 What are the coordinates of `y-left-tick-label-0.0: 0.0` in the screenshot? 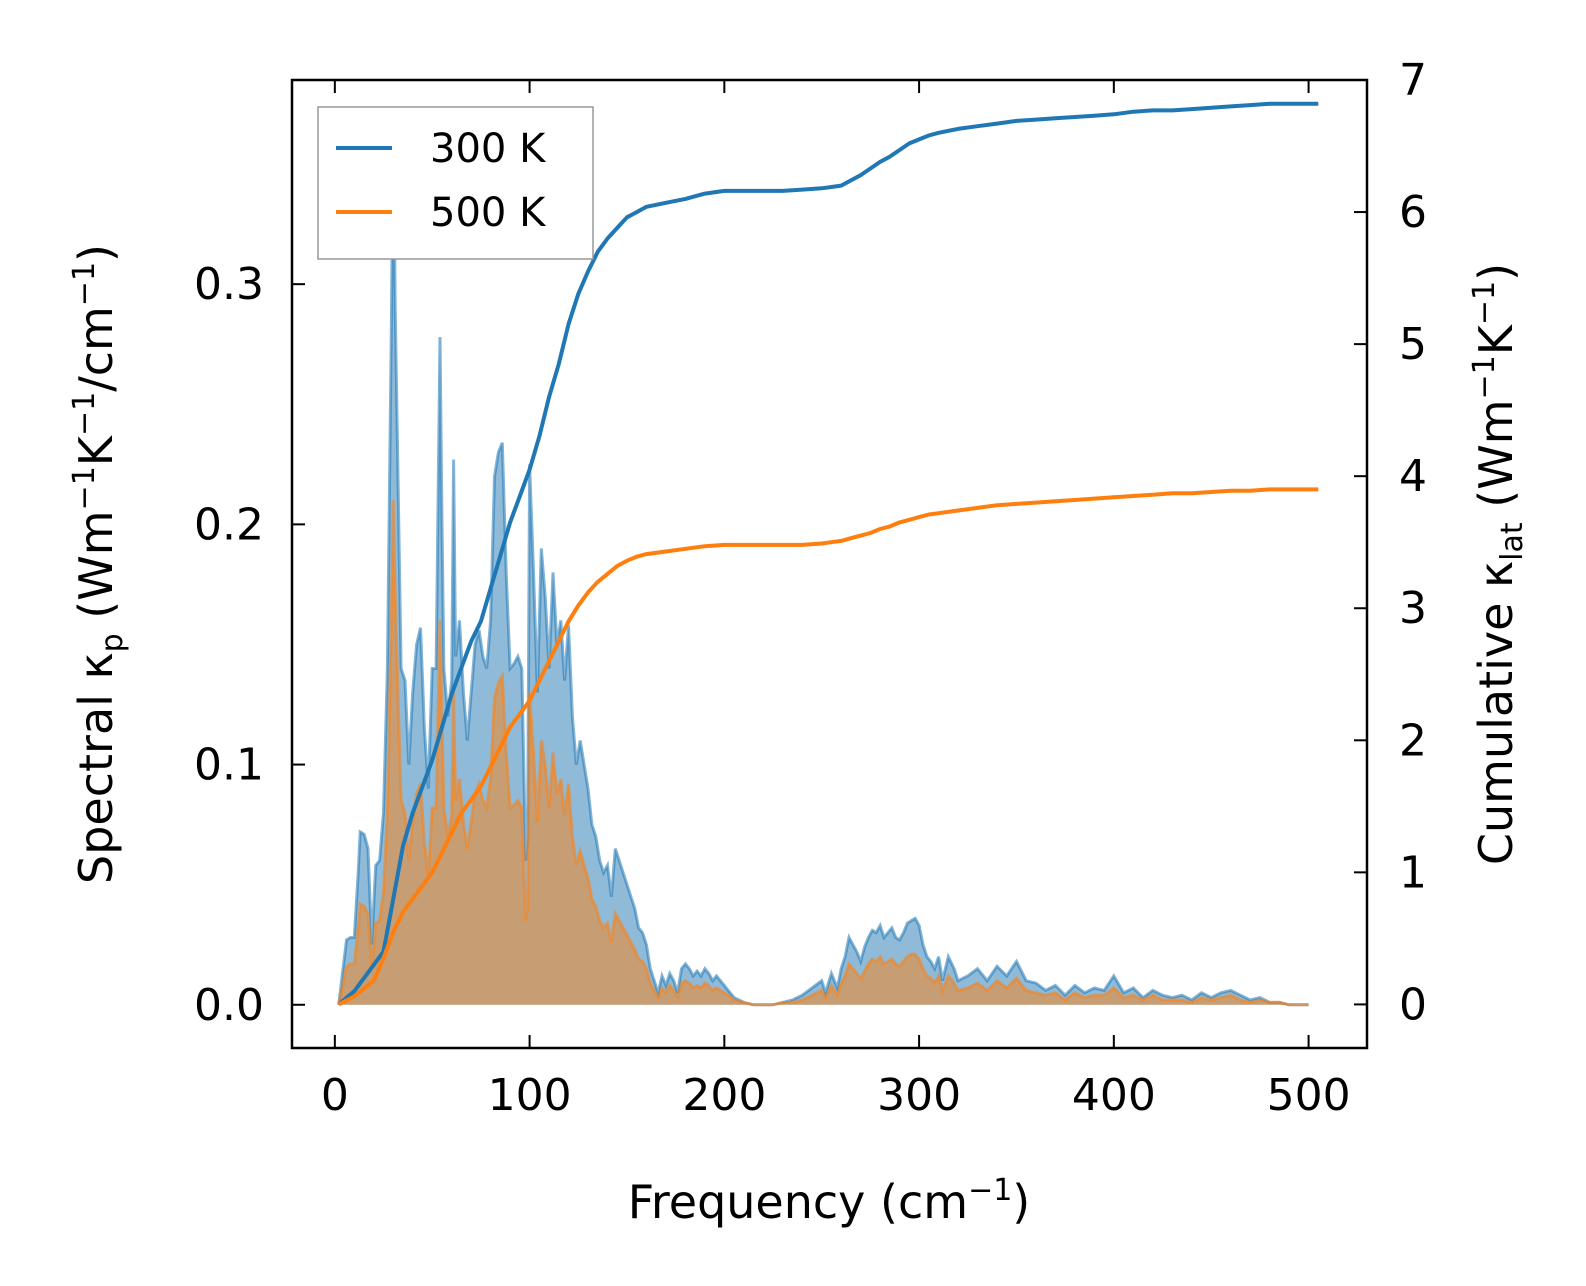 It's located at (229, 1005).